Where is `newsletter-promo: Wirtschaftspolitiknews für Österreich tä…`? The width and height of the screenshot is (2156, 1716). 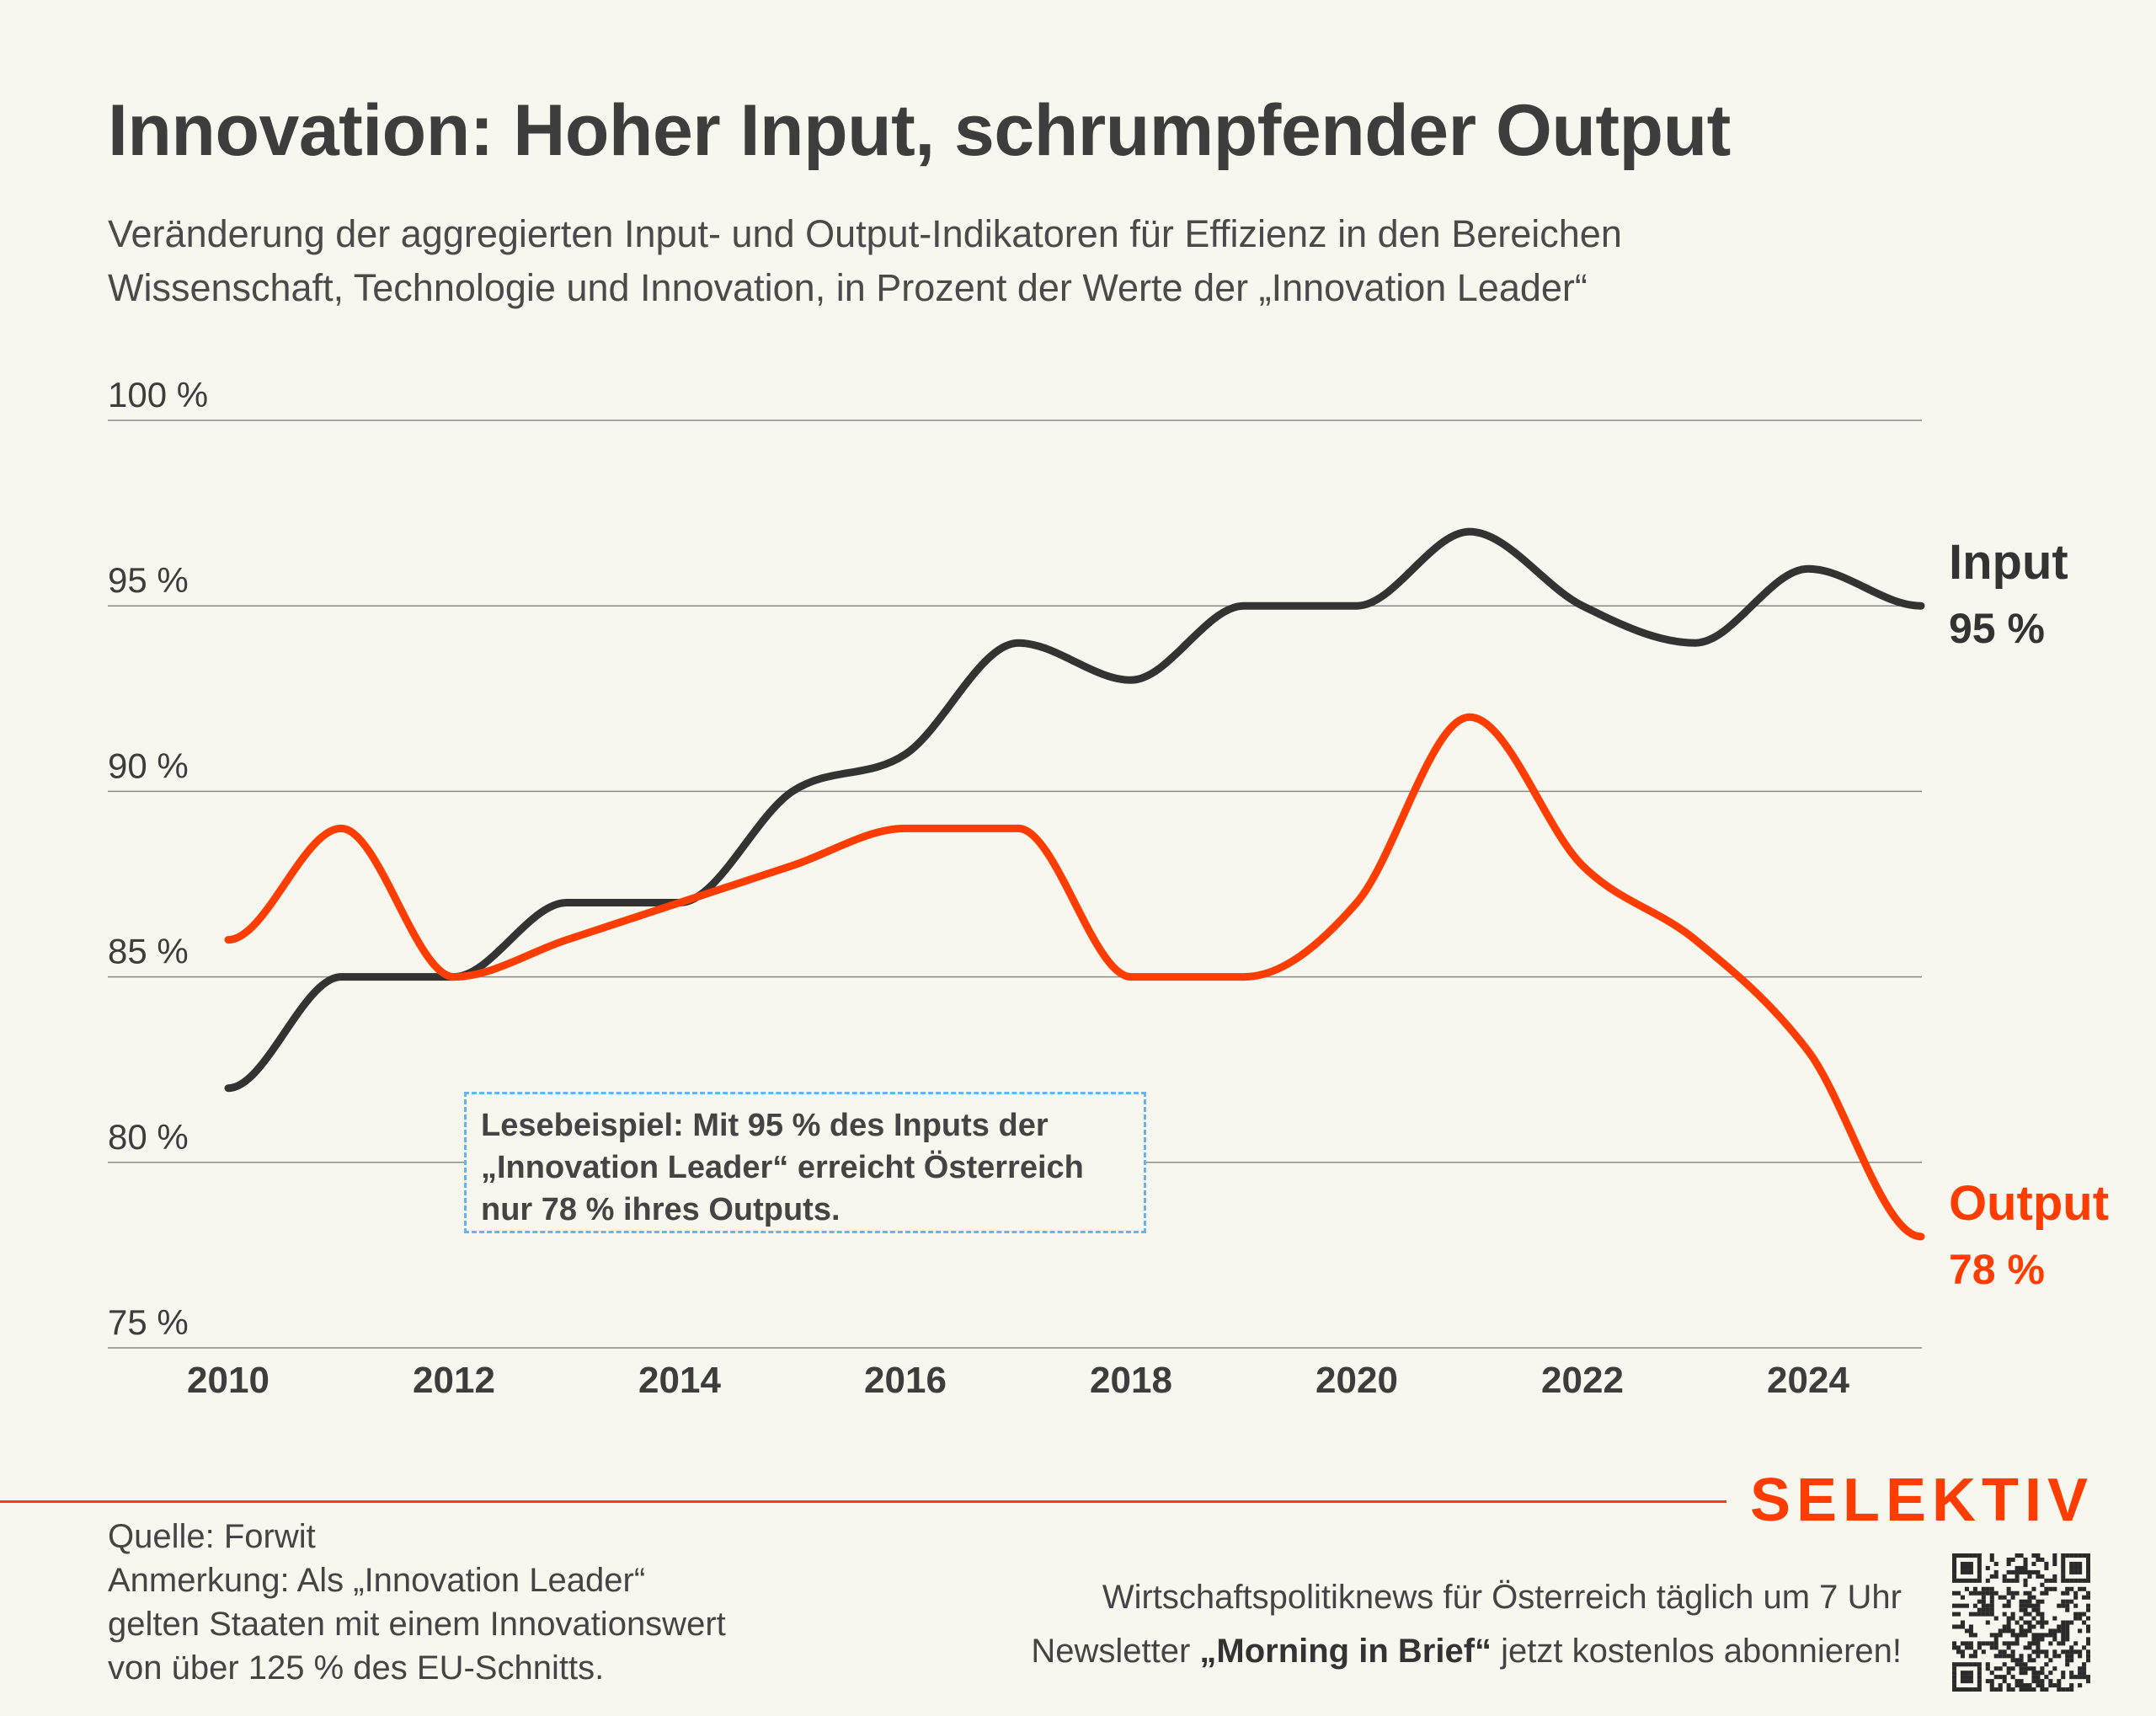
newsletter-promo: Wirtschaftspolitiknews für Österreich tä… is located at coordinates (1466, 1624).